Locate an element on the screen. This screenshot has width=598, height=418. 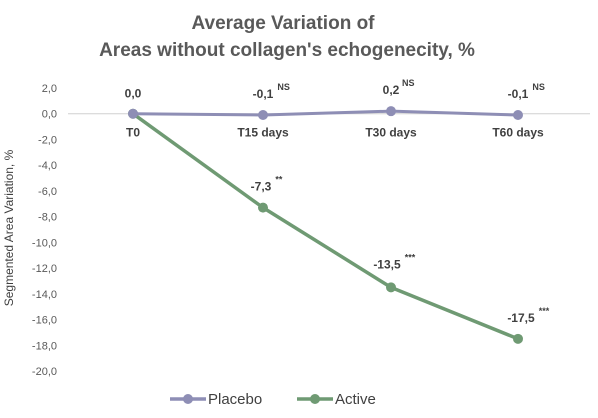
active-data-label: -17,5 is located at coordinates (521, 318).